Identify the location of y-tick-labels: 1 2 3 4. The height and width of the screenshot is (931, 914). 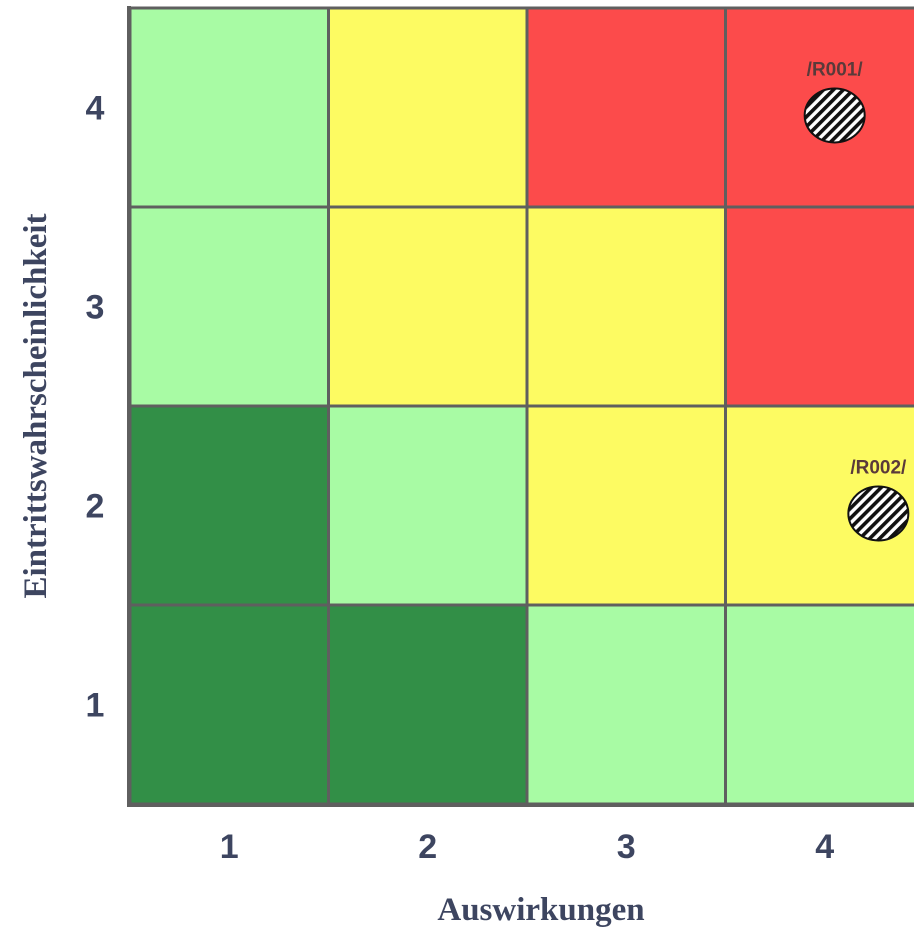
(95, 407).